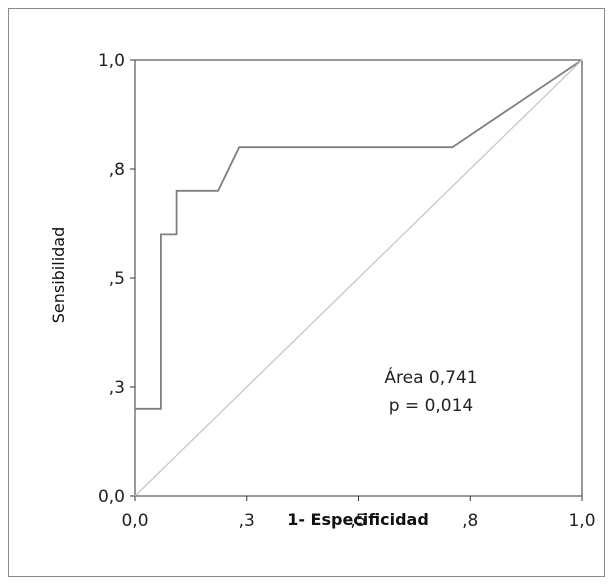  I want to click on y-tick-label: ,5, so click(117, 279).